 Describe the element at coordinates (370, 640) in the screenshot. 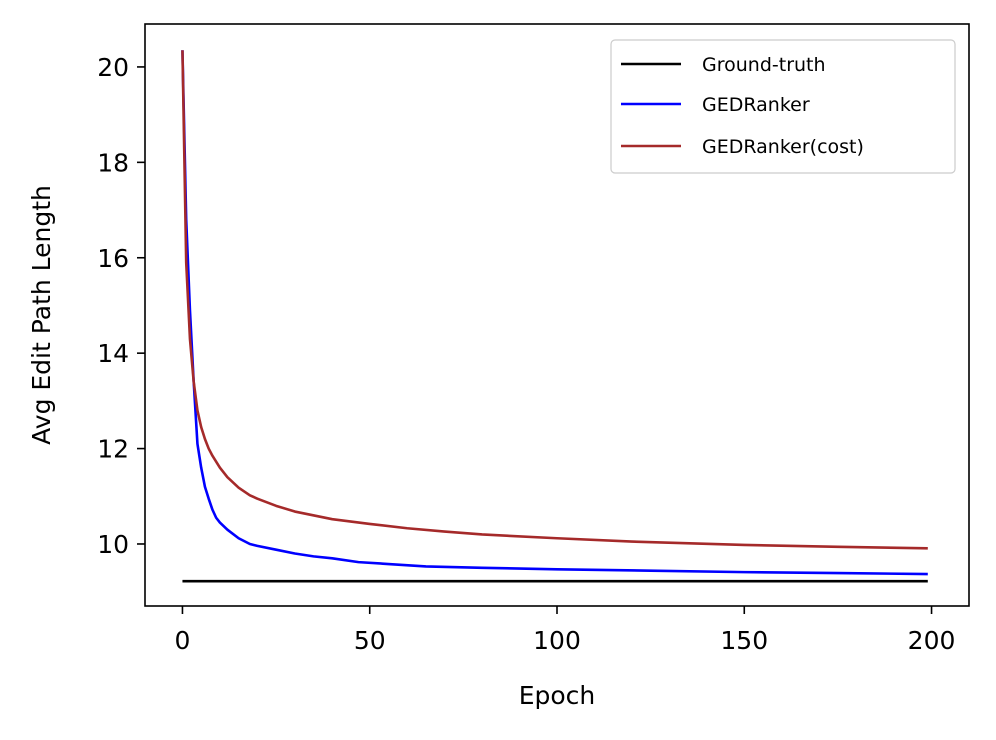

I see `x-tick-label: 50` at that location.